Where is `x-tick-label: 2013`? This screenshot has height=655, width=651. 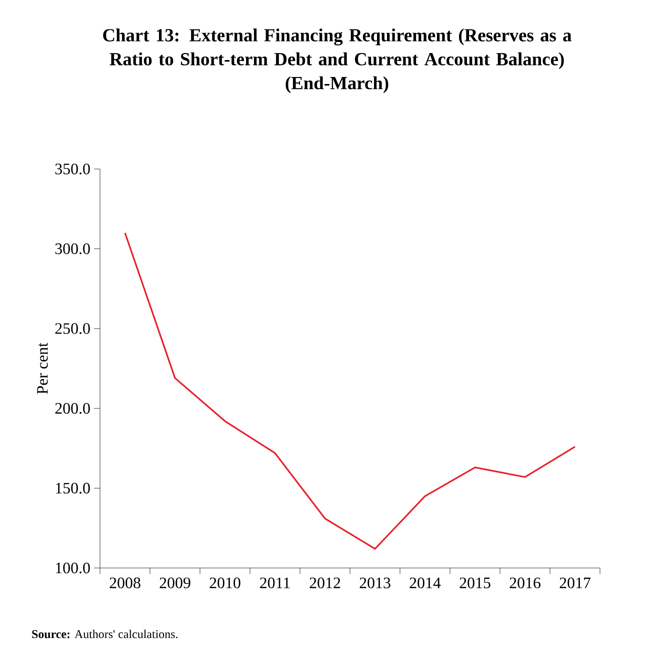
x-tick-label: 2013 is located at coordinates (375, 583).